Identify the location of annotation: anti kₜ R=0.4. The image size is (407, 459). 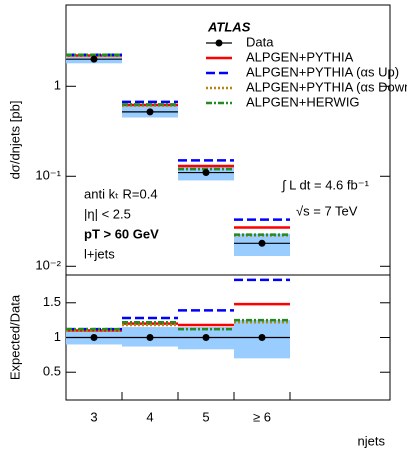
(121, 193).